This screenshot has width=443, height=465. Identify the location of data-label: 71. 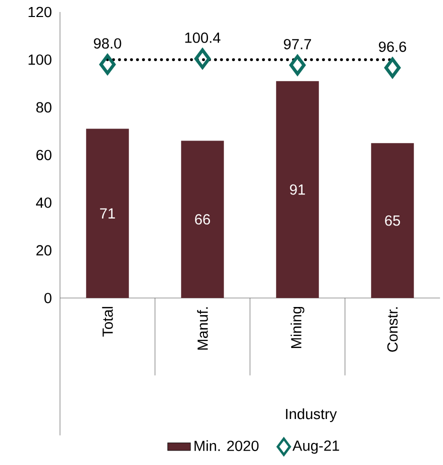
(107, 213).